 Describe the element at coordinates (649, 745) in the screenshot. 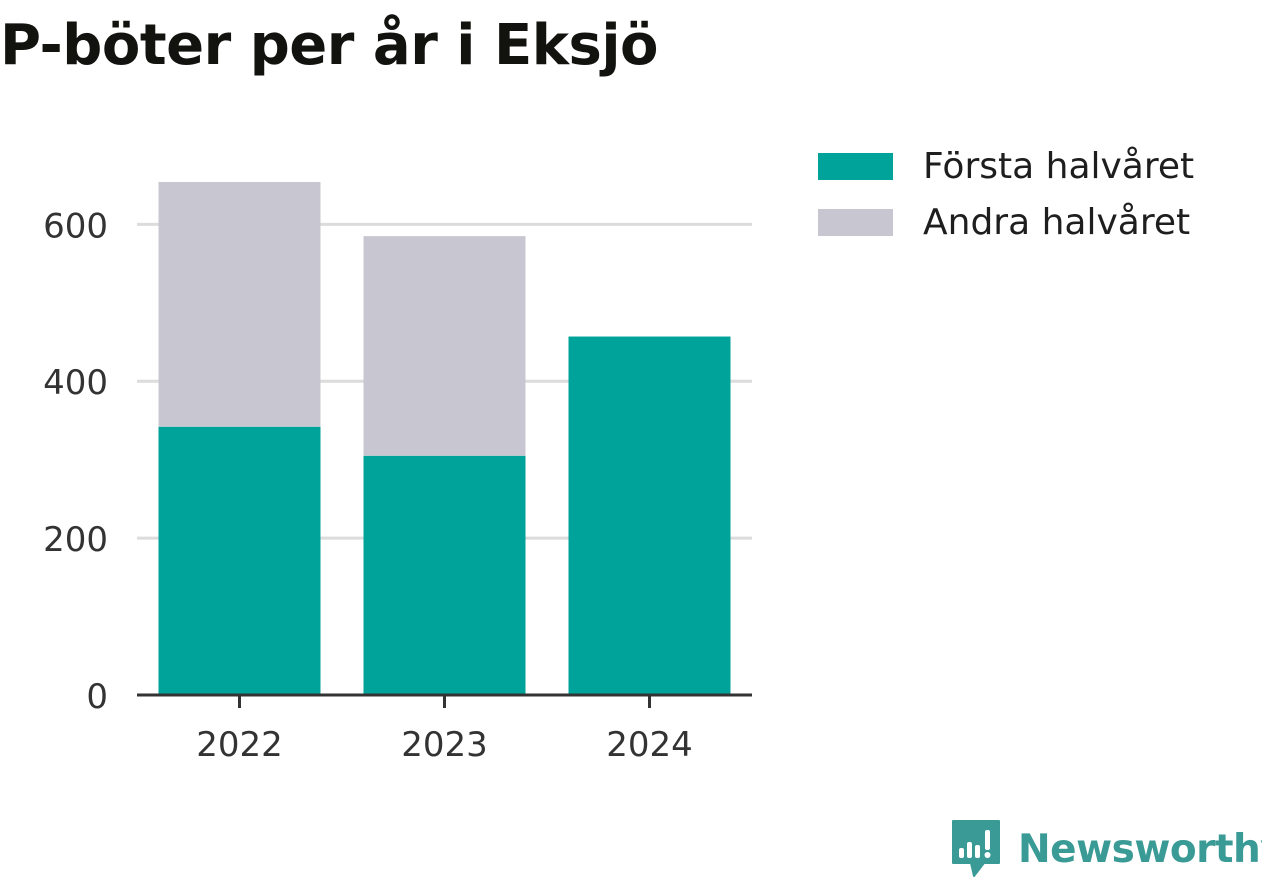

I see `x-tick-label-2024: 2024` at that location.